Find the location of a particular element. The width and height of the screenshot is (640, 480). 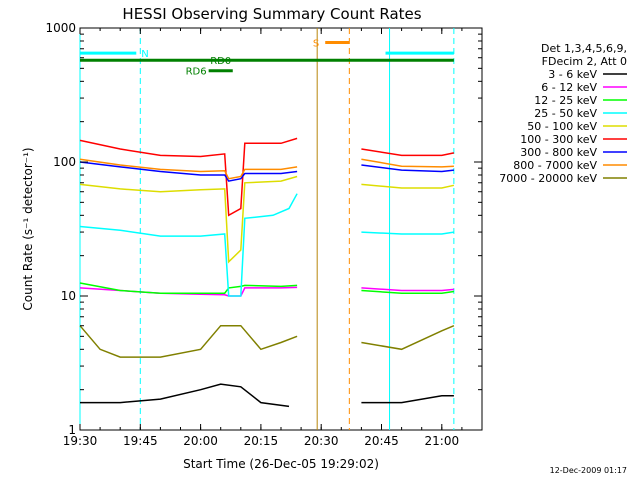

y-tick-label: 1 is located at coordinates (72, 430).